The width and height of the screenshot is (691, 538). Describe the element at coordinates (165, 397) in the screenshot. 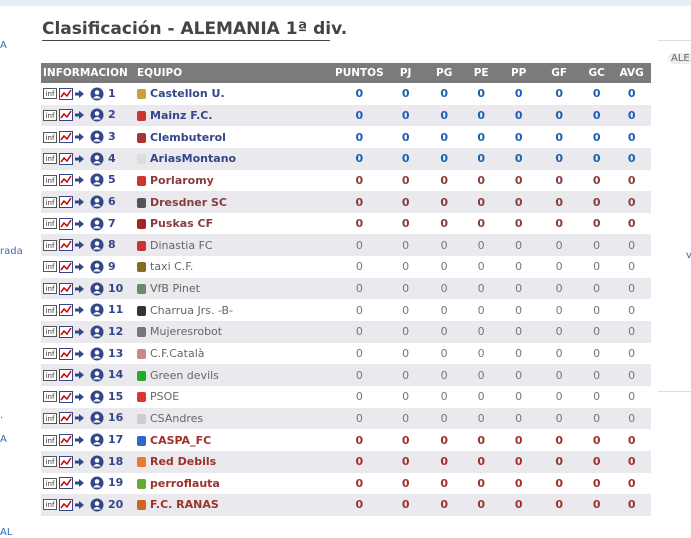

I see `team-name: PSOE` at that location.